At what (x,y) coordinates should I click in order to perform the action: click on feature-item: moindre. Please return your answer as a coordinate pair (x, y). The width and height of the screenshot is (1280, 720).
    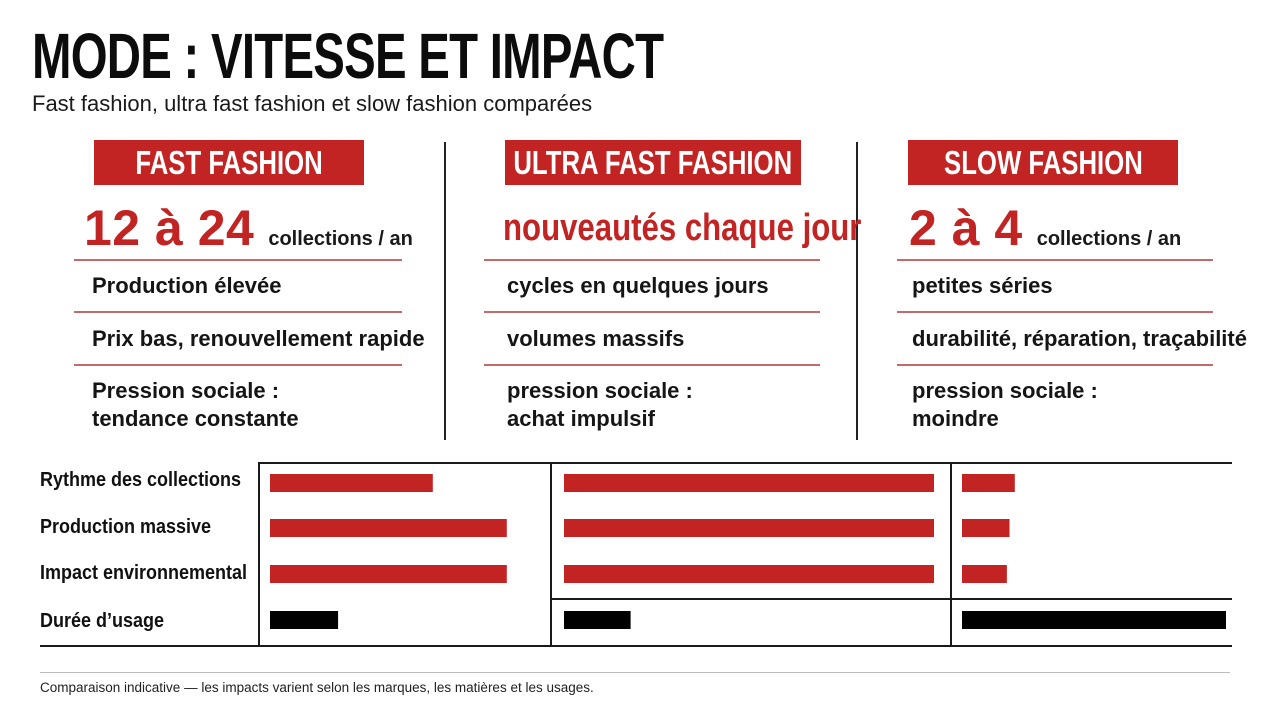
    Looking at the image, I should click on (955, 418).